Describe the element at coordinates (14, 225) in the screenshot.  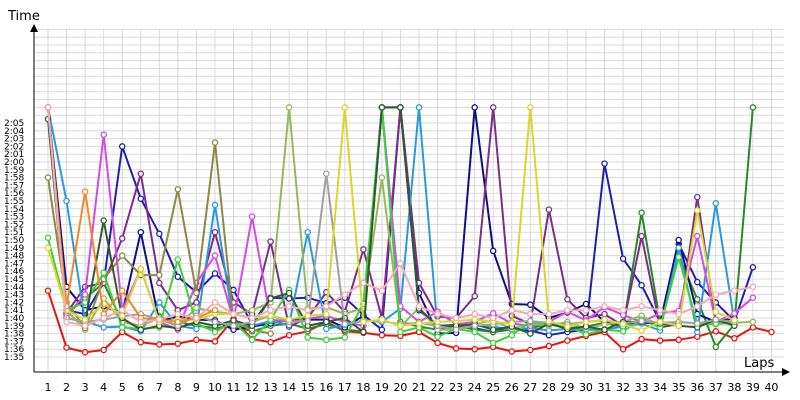
I see `y-tick-label: 1:52` at that location.